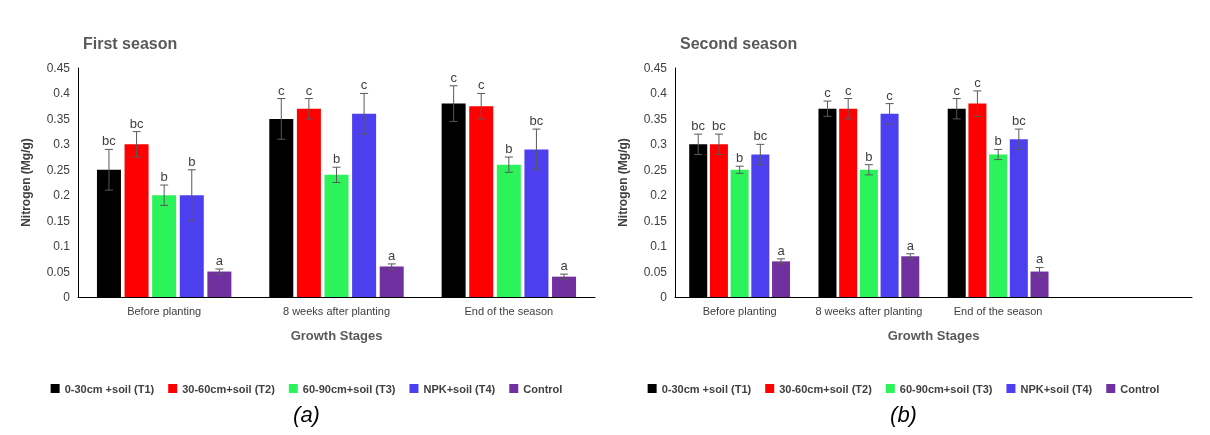  What do you see at coordinates (739, 43) in the screenshot?
I see `chart-title: Second season` at bounding box center [739, 43].